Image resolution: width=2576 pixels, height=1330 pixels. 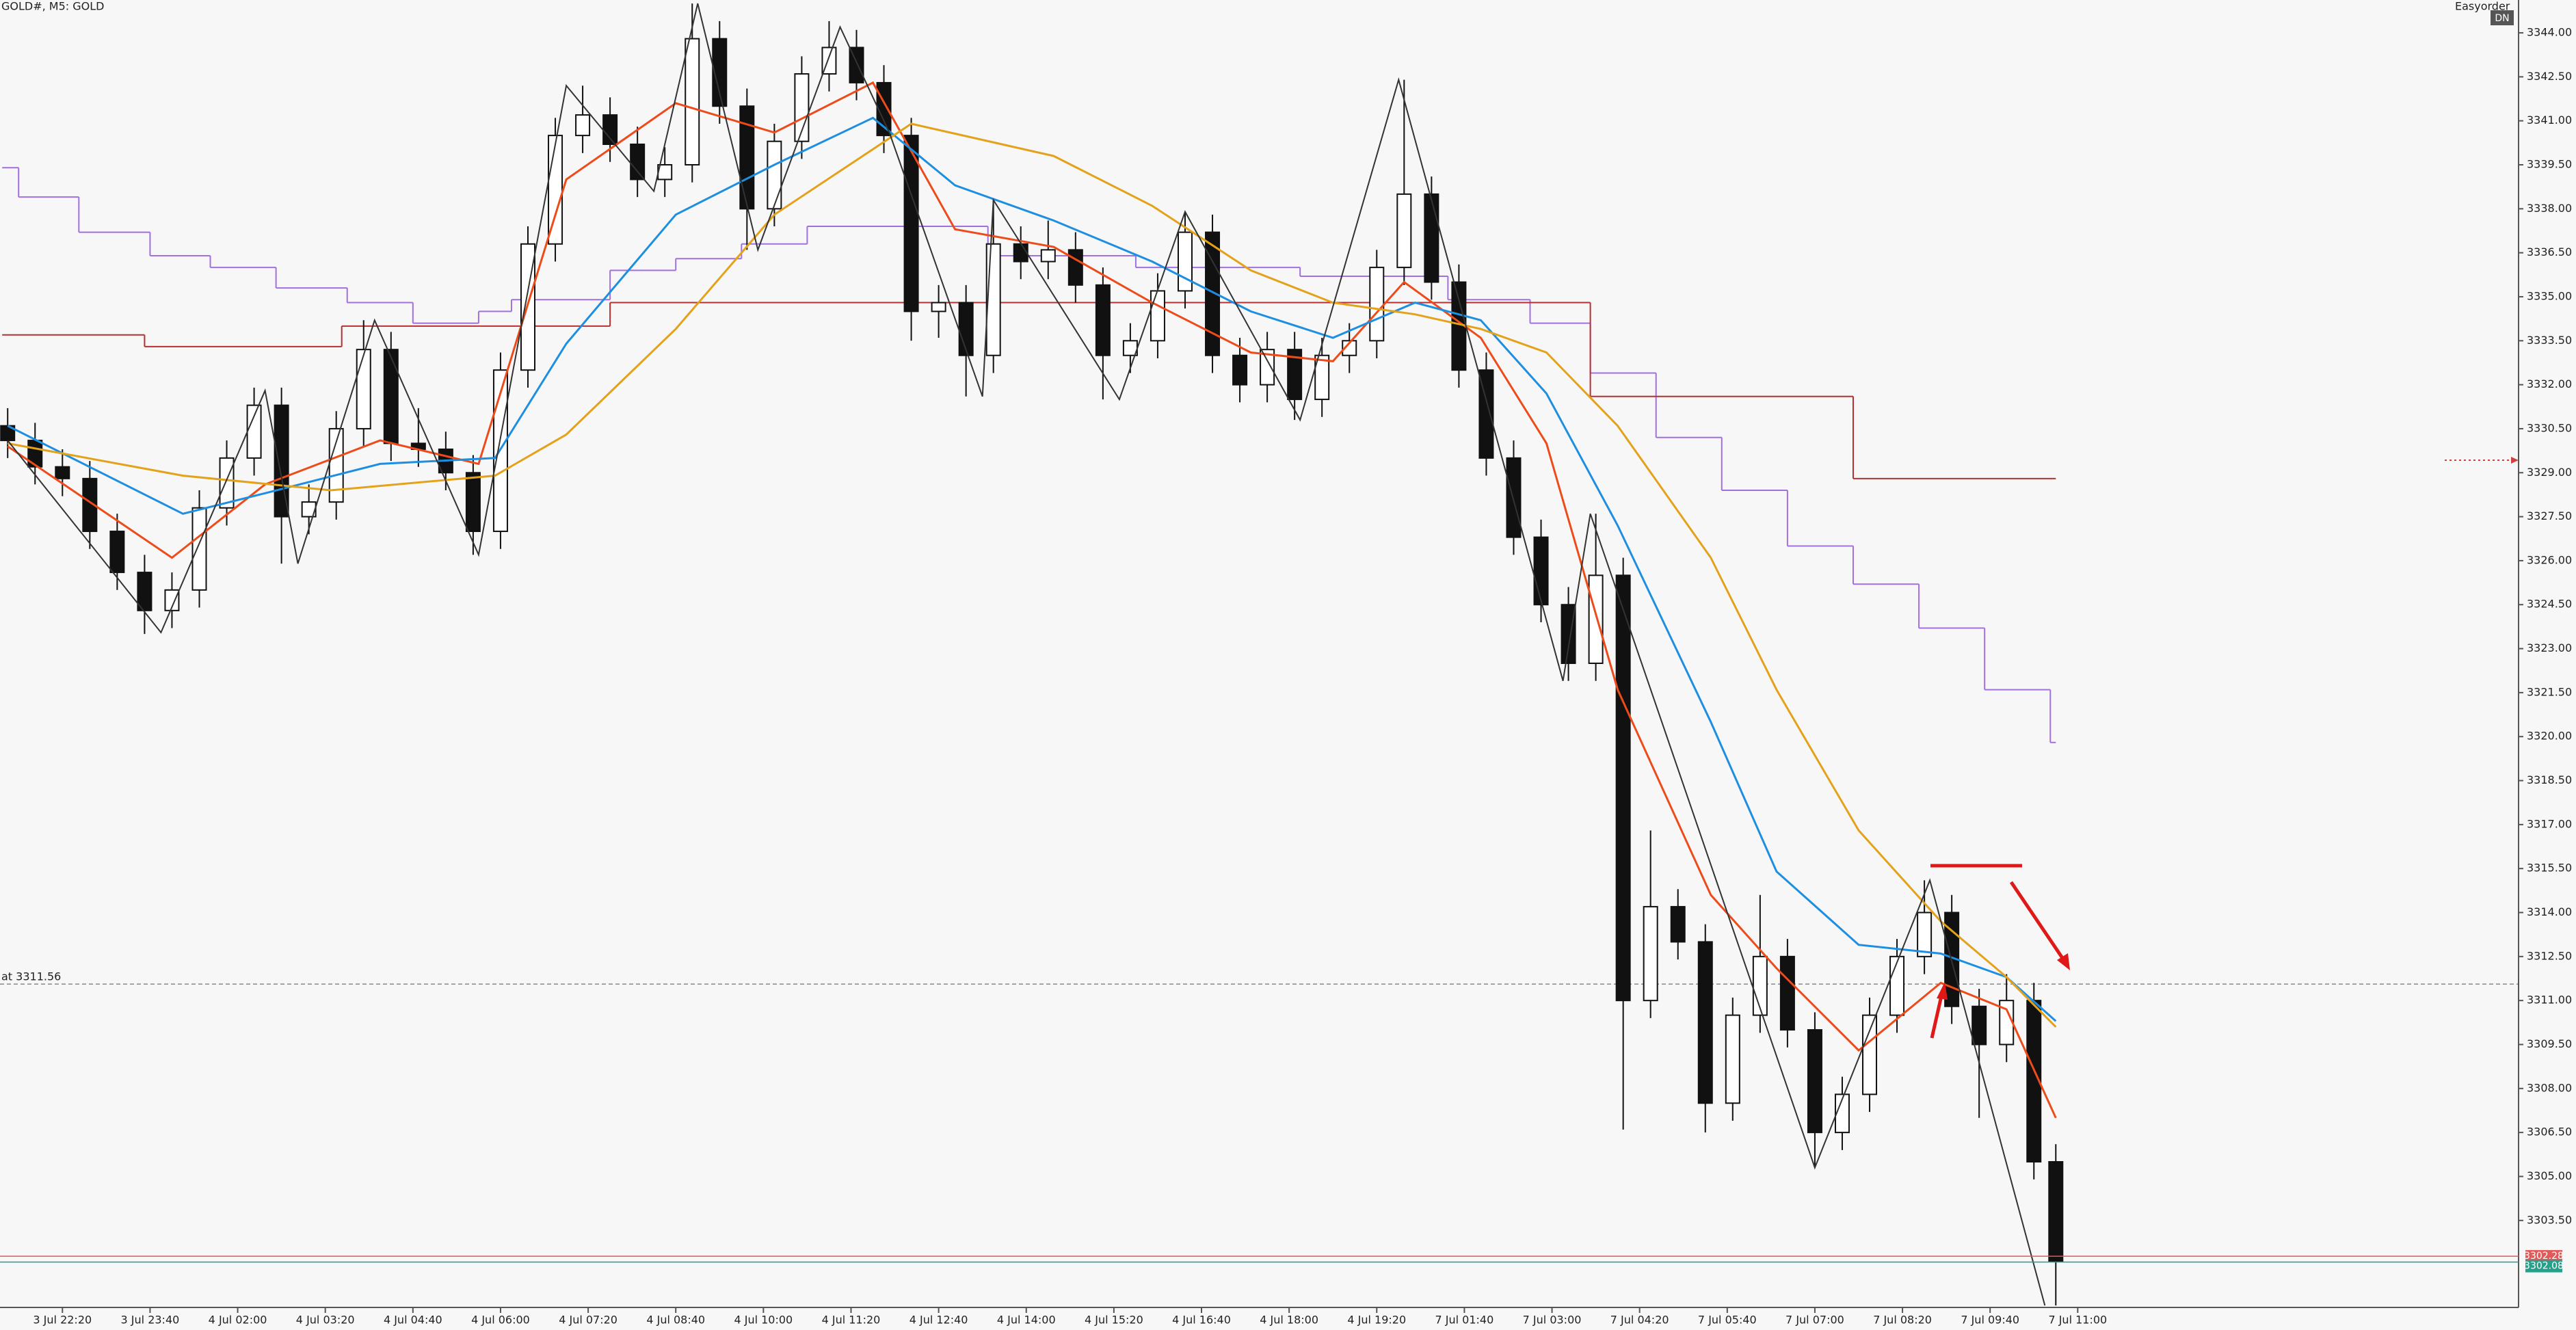 What do you see at coordinates (1114, 1320) in the screenshot?
I see `x-tick-label: 4 Jul 15:20` at bounding box center [1114, 1320].